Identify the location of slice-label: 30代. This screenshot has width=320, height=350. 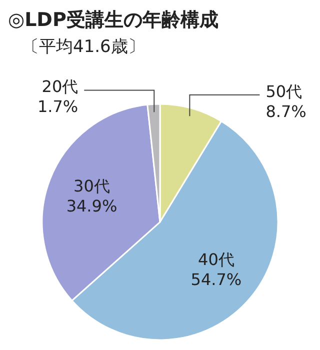
(92, 186).